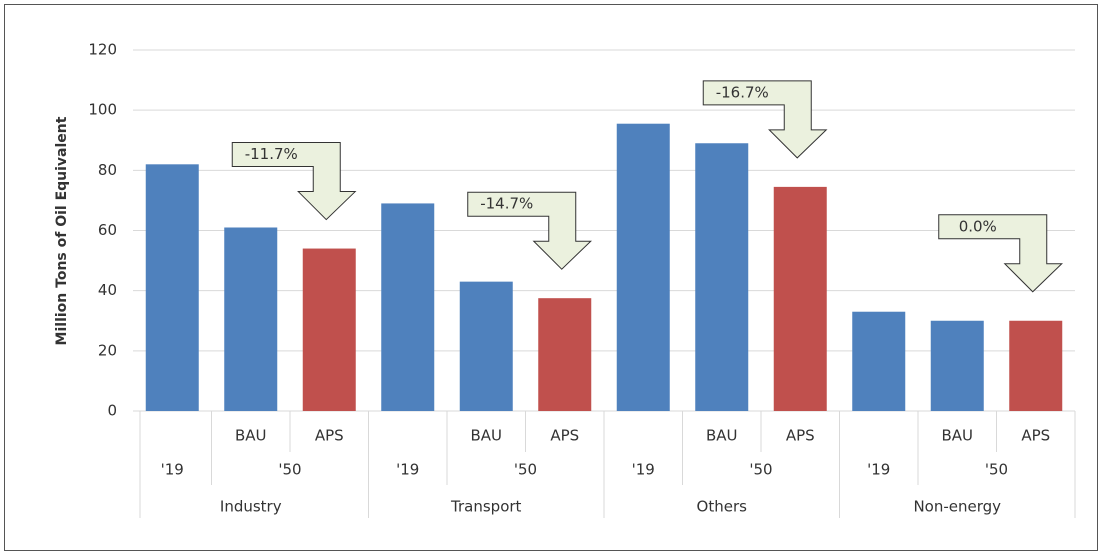 The height and width of the screenshot is (555, 1102). Describe the element at coordinates (102, 110) in the screenshot. I see `y-tick-label: 100` at that location.